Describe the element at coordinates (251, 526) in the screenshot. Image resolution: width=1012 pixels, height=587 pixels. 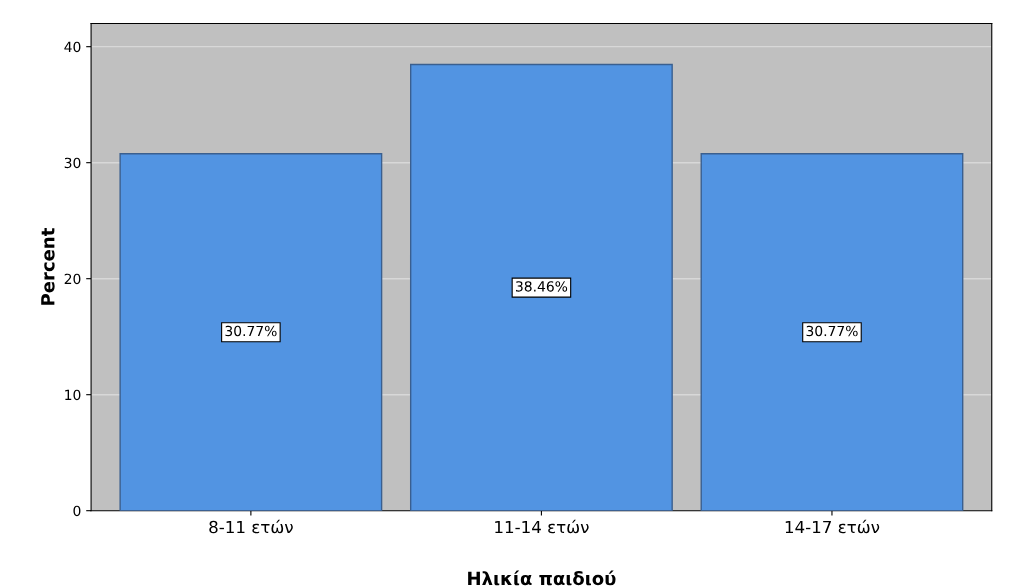
I see `x-tick-label: 8-11 ετών` at that location.